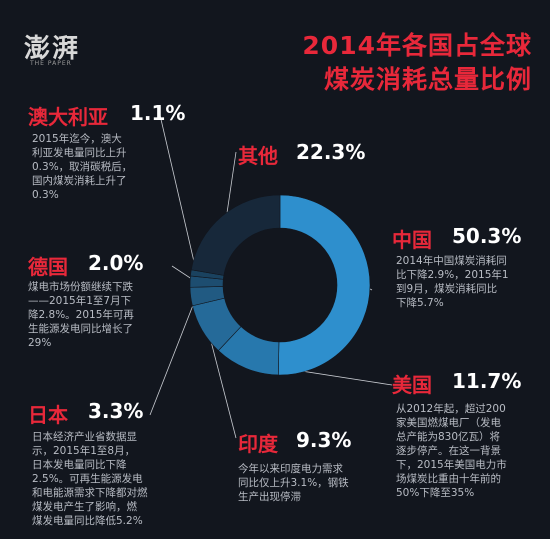  I want to click on label-other-name: 其他, so click(258, 156).